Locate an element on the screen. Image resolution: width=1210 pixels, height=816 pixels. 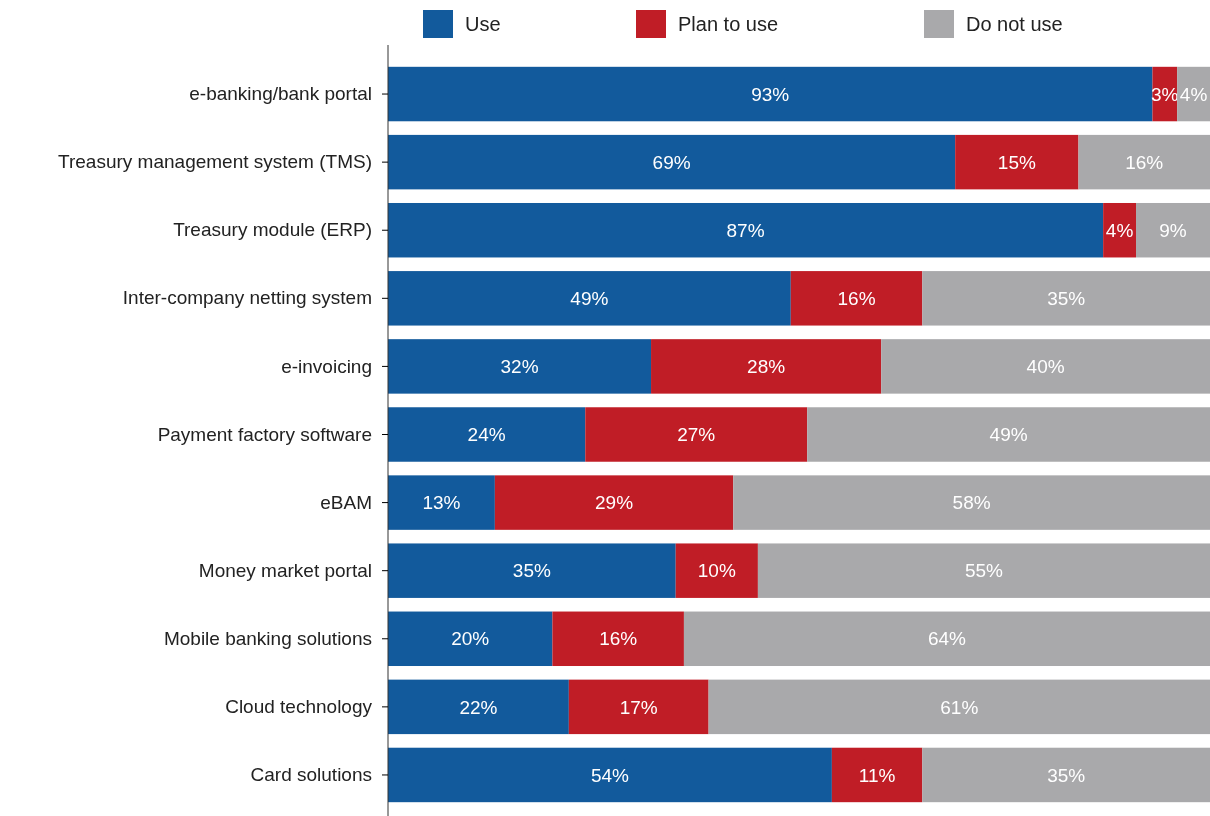
data-label: 29% is located at coordinates (614, 503).